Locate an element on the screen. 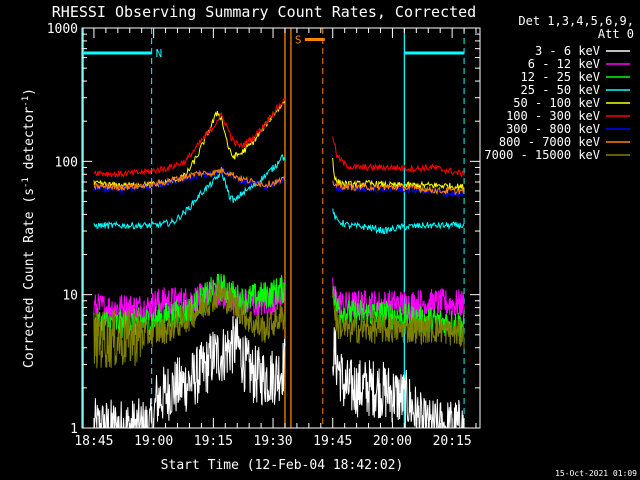  y-axis-label-part: ) is located at coordinates (29, 92).